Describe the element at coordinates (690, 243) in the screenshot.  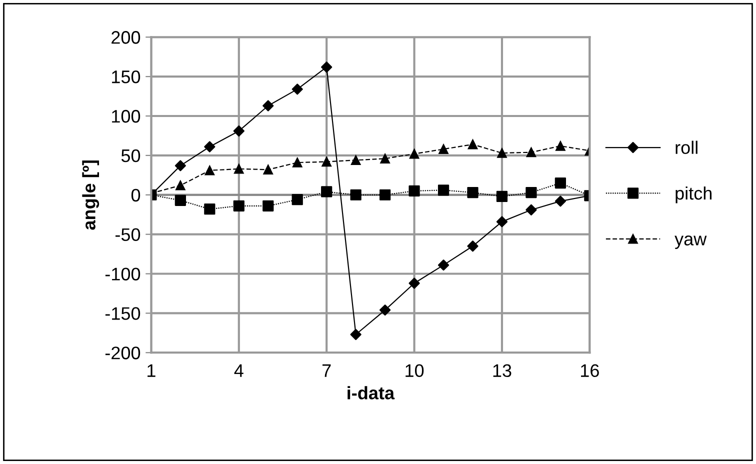
I see `legend-label: yaw` at that location.